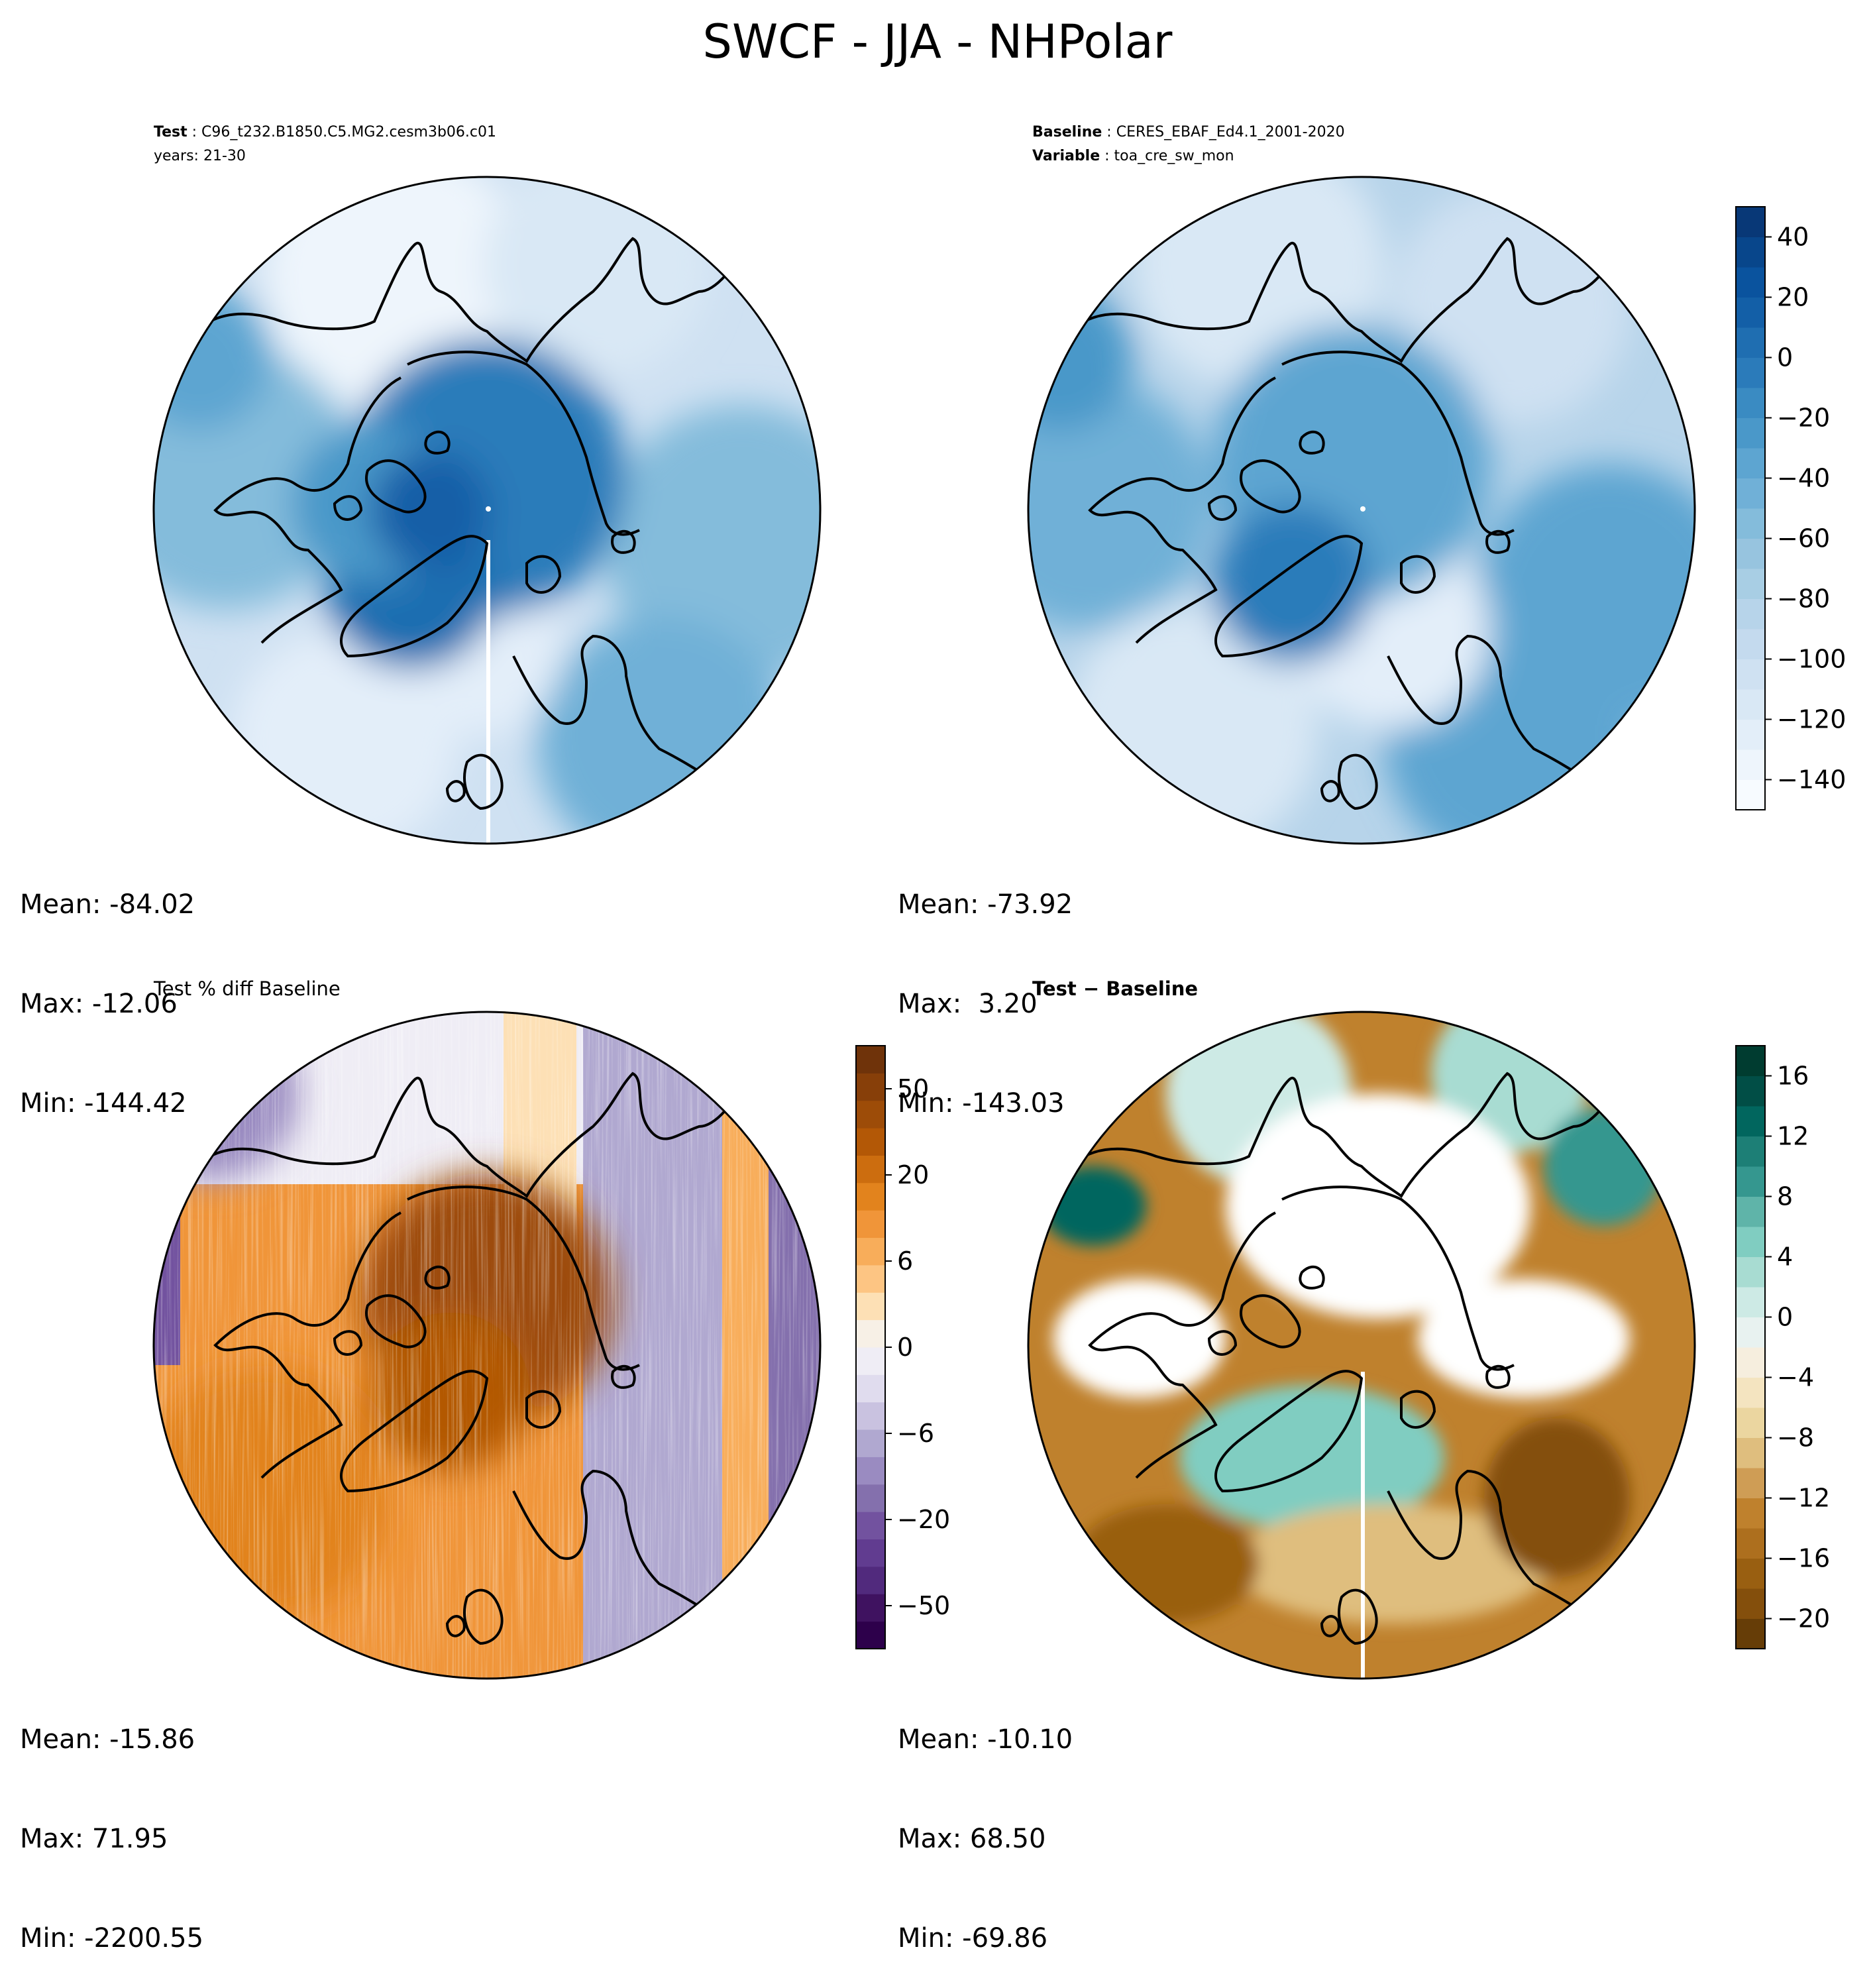 This screenshot has height=1988, width=1875. Describe the element at coordinates (112, 1938) in the screenshot. I see `pctdiff-min: Min: -2200.55` at that location.